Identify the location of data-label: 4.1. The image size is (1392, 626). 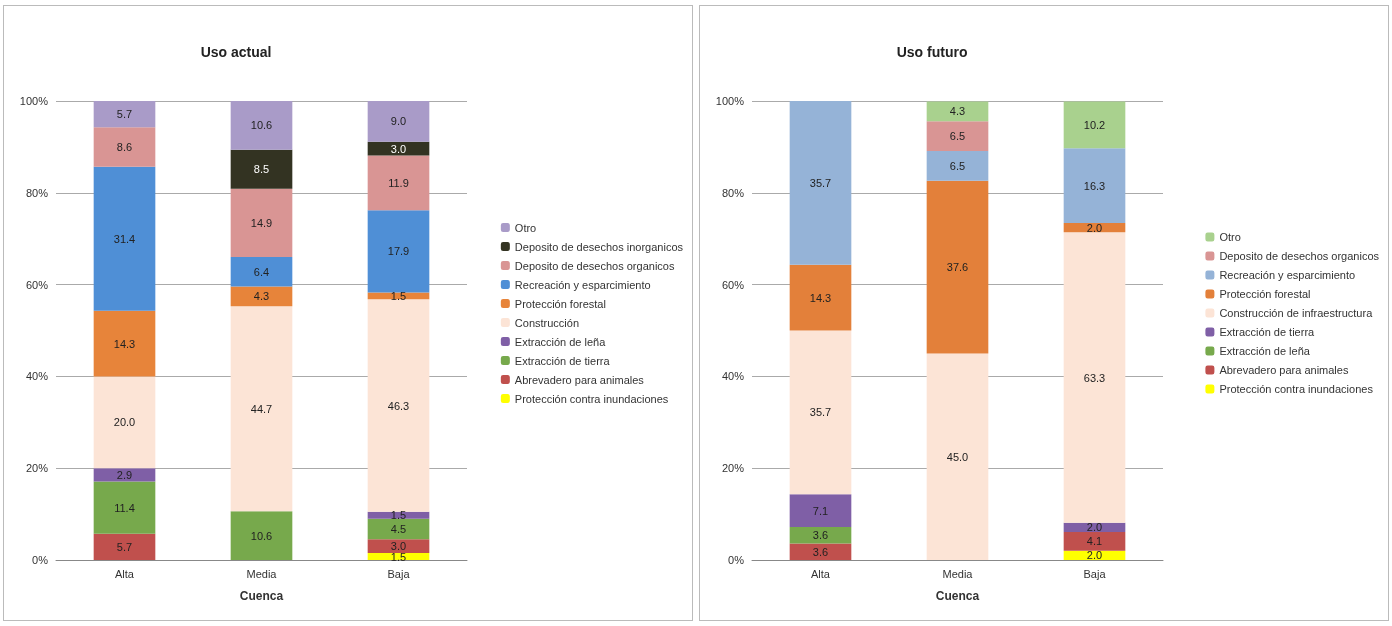
(1094, 541).